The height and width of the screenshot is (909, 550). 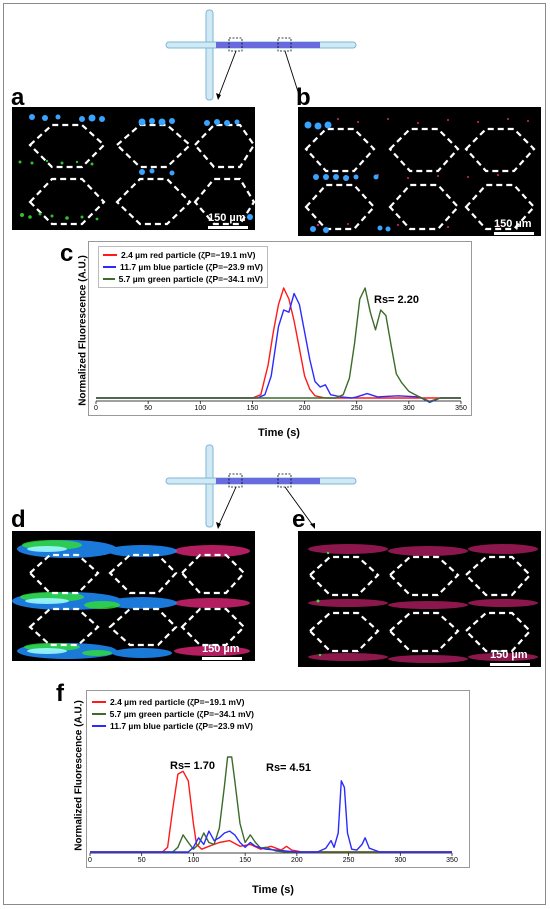 I want to click on micrograph-a-art, so click(x=136, y=170).